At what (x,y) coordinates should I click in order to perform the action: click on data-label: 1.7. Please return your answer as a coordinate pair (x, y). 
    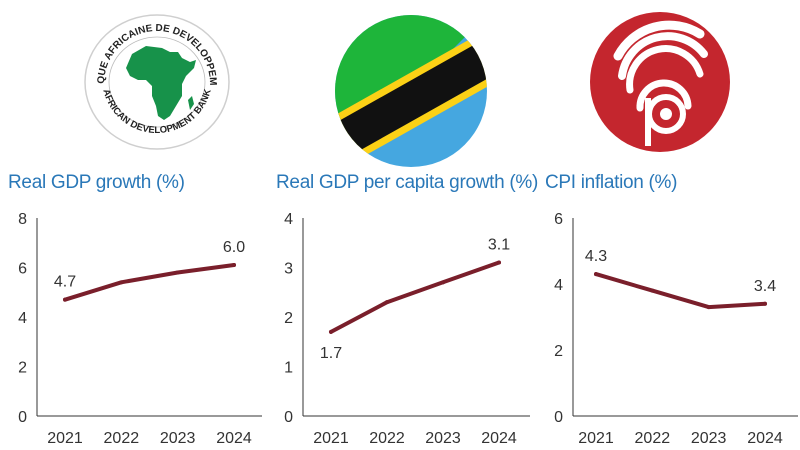
    Looking at the image, I should click on (331, 353).